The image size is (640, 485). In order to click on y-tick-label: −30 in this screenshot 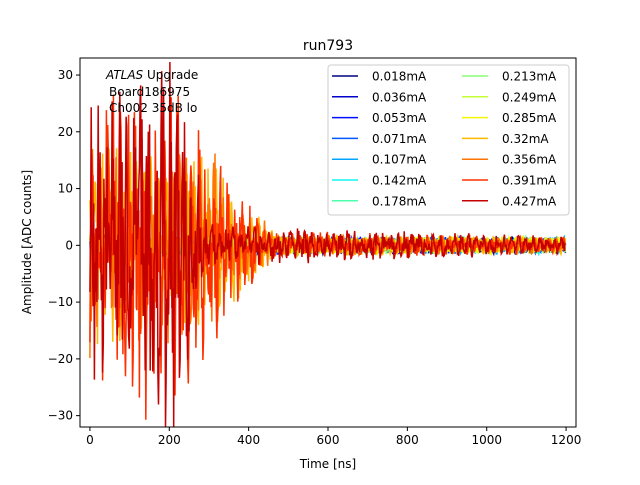, I will do `click(60, 416)`.